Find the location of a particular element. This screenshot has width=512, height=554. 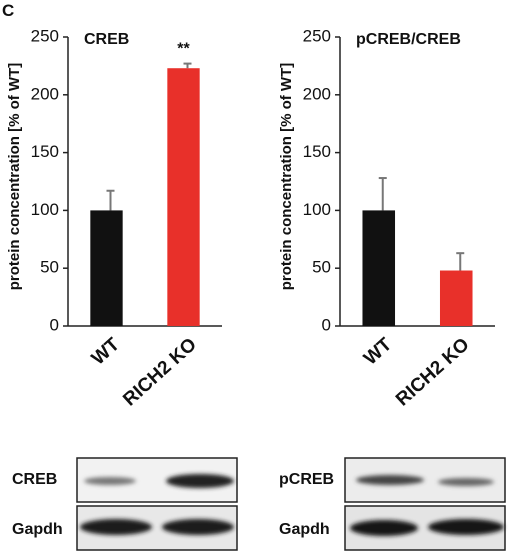

chart-title: pCREB/CREB is located at coordinates (408, 39).